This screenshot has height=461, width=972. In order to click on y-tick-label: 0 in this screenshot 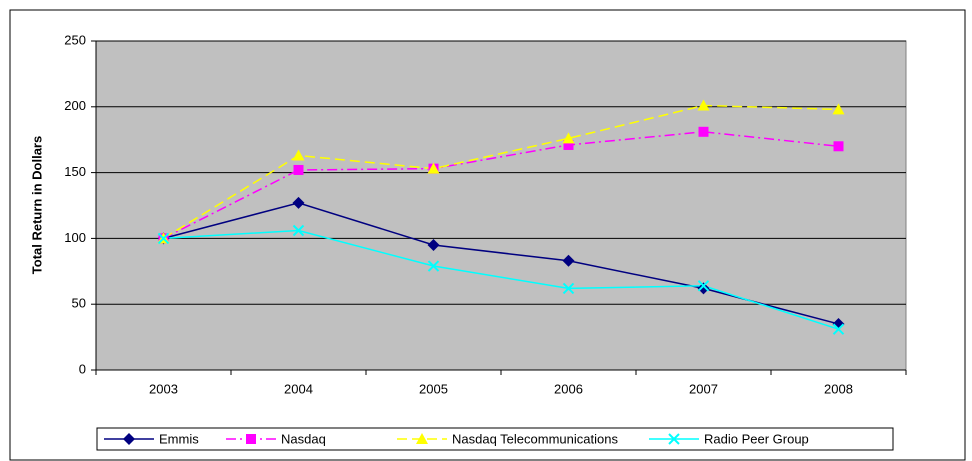, I will do `click(82, 368)`.